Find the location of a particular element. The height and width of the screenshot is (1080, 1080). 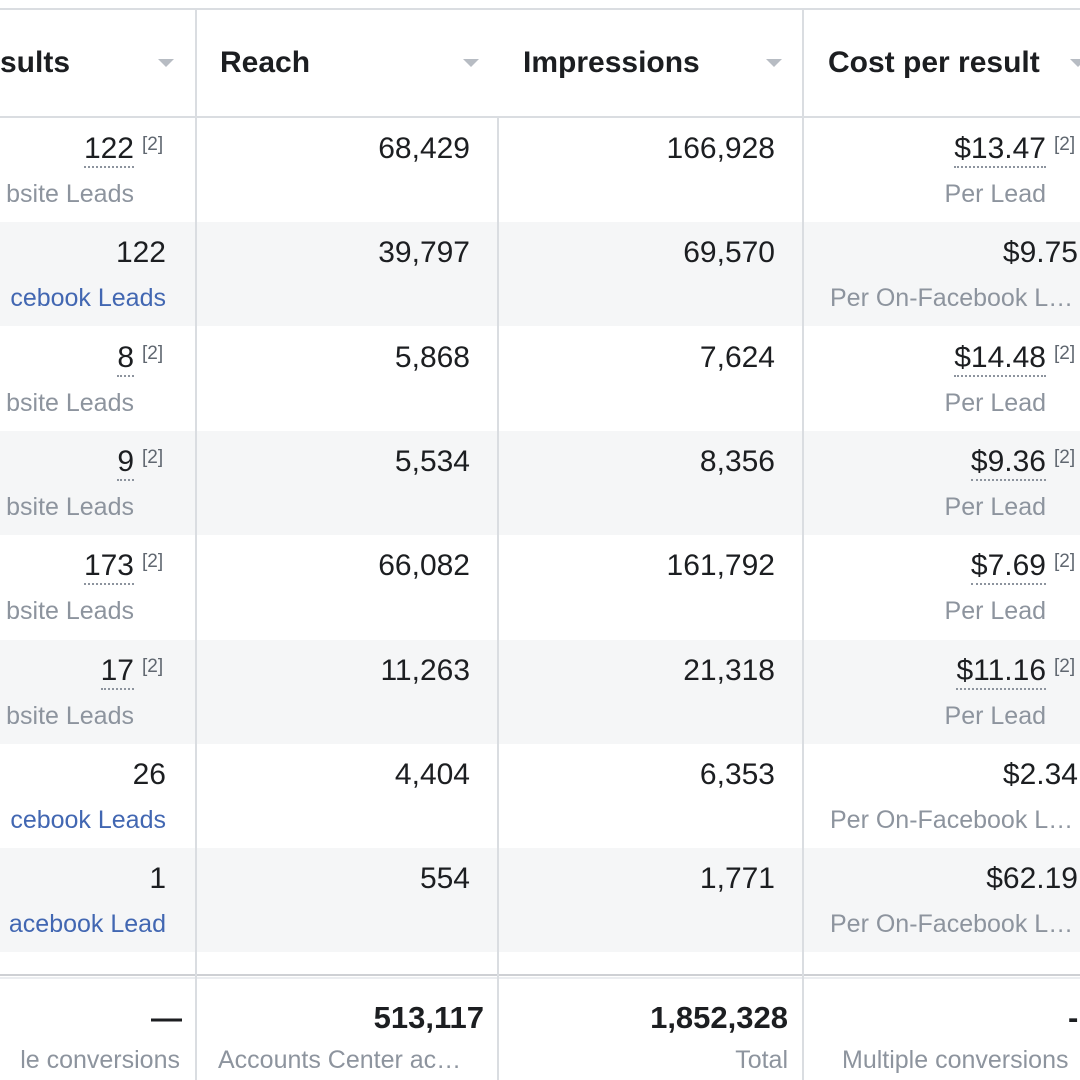

total-results-value: — is located at coordinates (166, 1017).